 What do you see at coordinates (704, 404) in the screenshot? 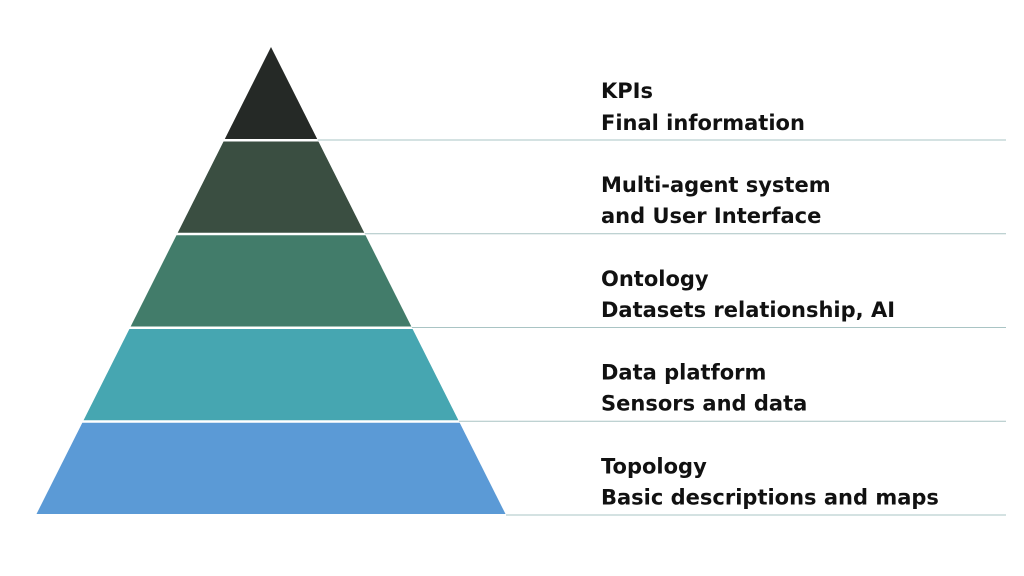
I see `level-subtitle: Sensors and data` at bounding box center [704, 404].